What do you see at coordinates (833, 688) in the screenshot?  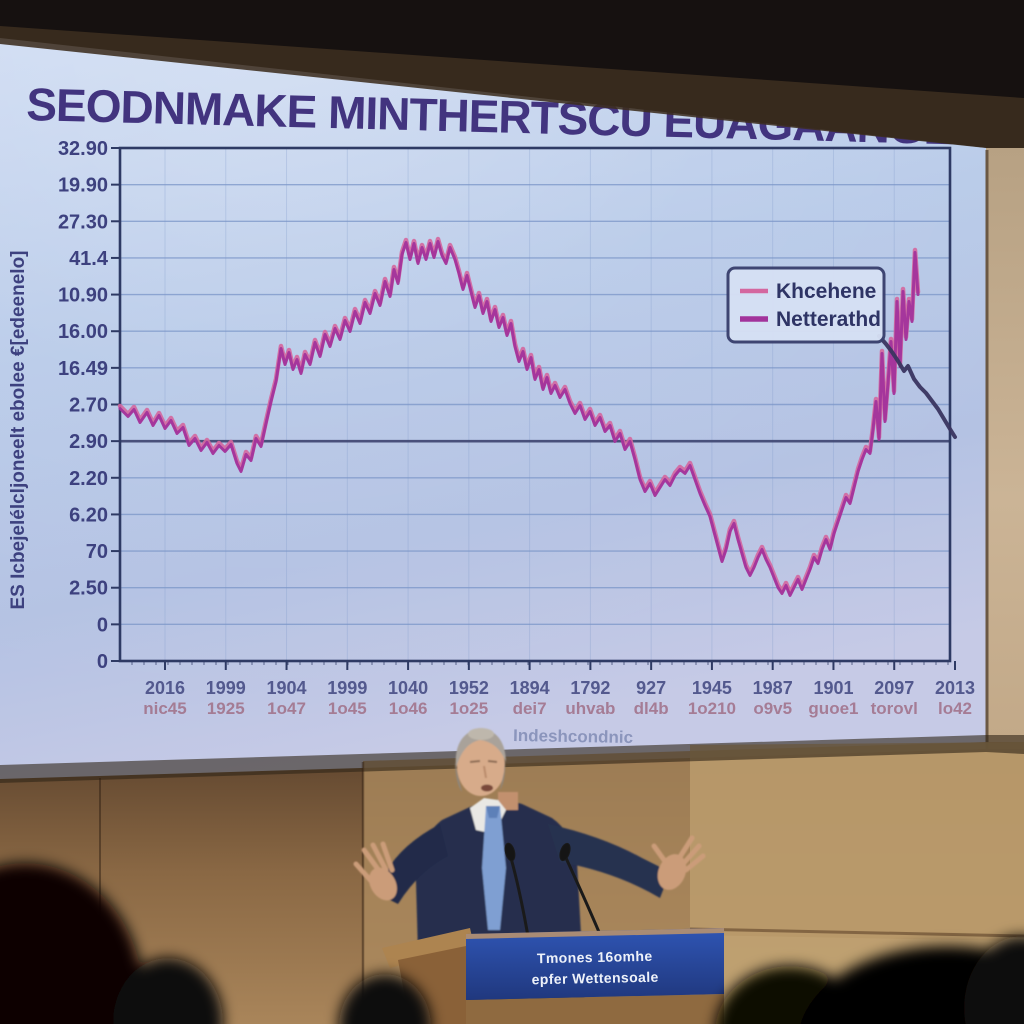 I see `x-tick-label-year: 1901` at bounding box center [833, 688].